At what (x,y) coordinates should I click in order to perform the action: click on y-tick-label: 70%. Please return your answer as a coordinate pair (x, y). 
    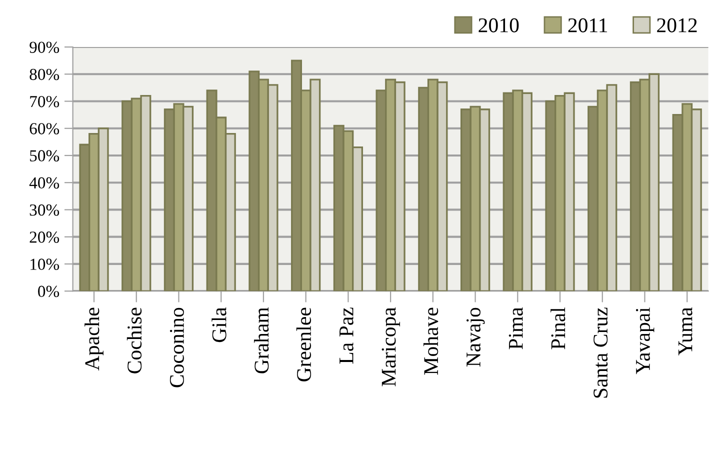
    Looking at the image, I should click on (45, 102).